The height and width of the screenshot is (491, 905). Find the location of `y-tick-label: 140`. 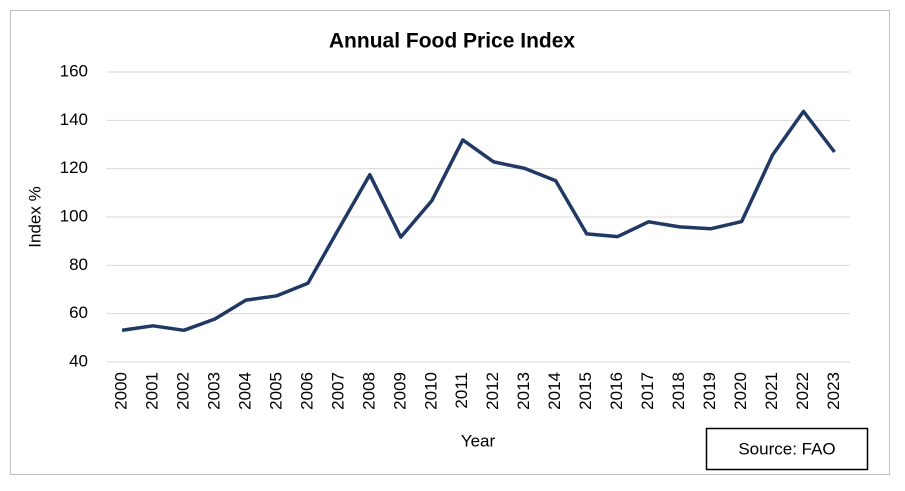

y-tick-label: 140 is located at coordinates (74, 119).